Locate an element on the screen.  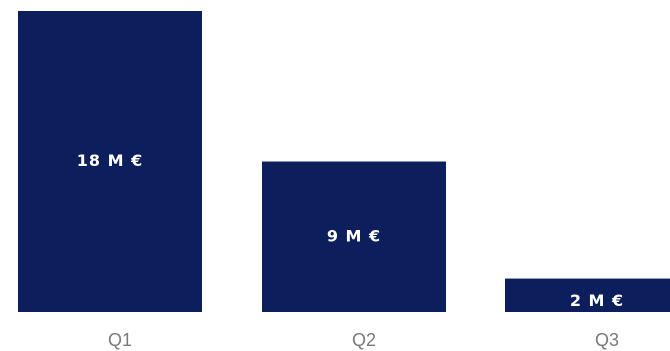
bar-q3 is located at coordinates (587, 295).